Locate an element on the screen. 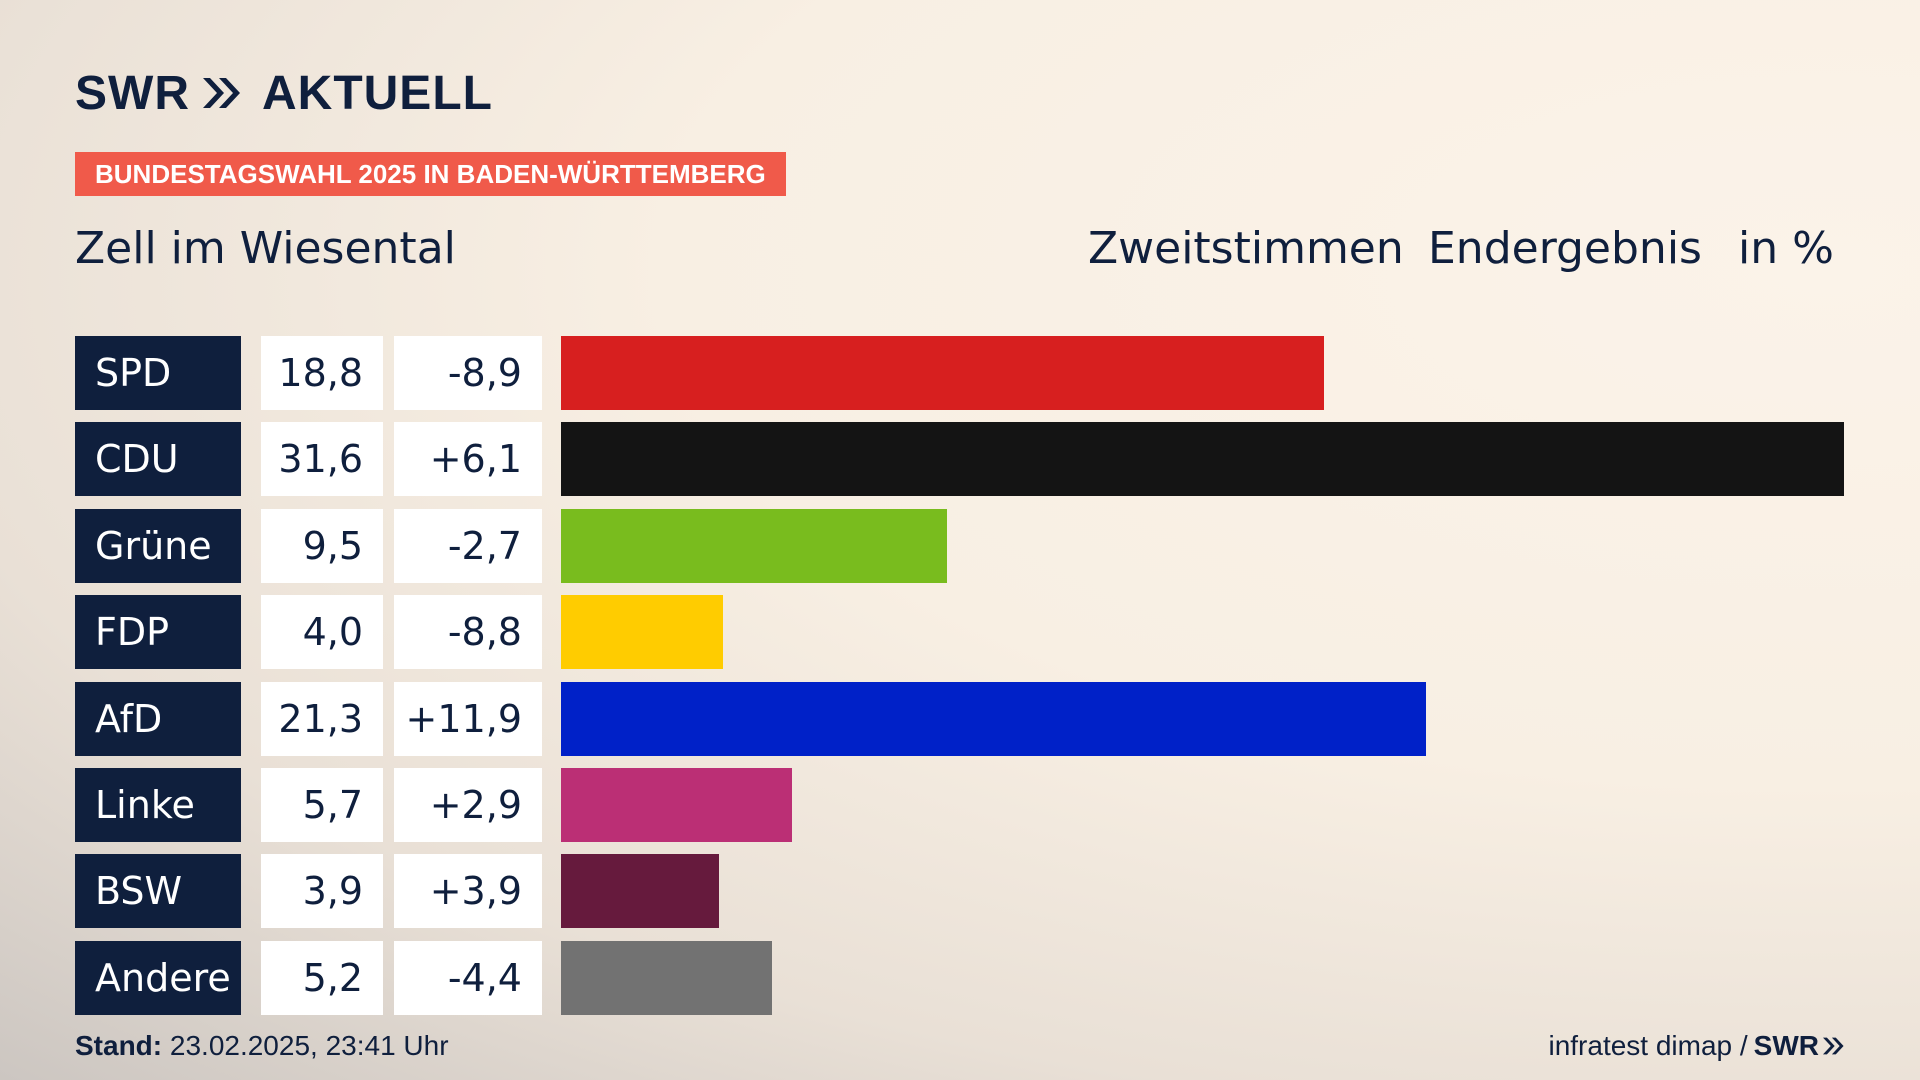 This screenshot has width=1920, height=1080. footer-brand: SWR is located at coordinates (1799, 1046).